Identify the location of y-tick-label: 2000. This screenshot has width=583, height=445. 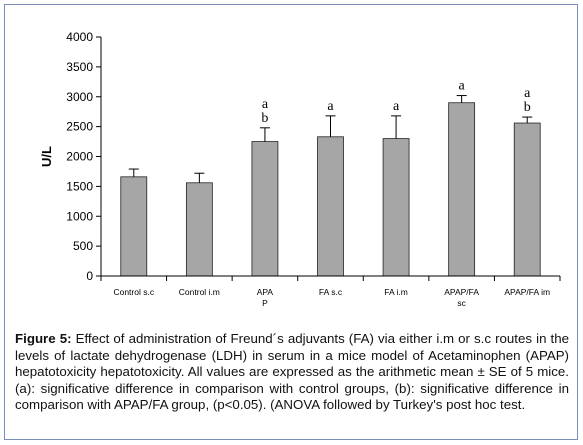
(79, 157).